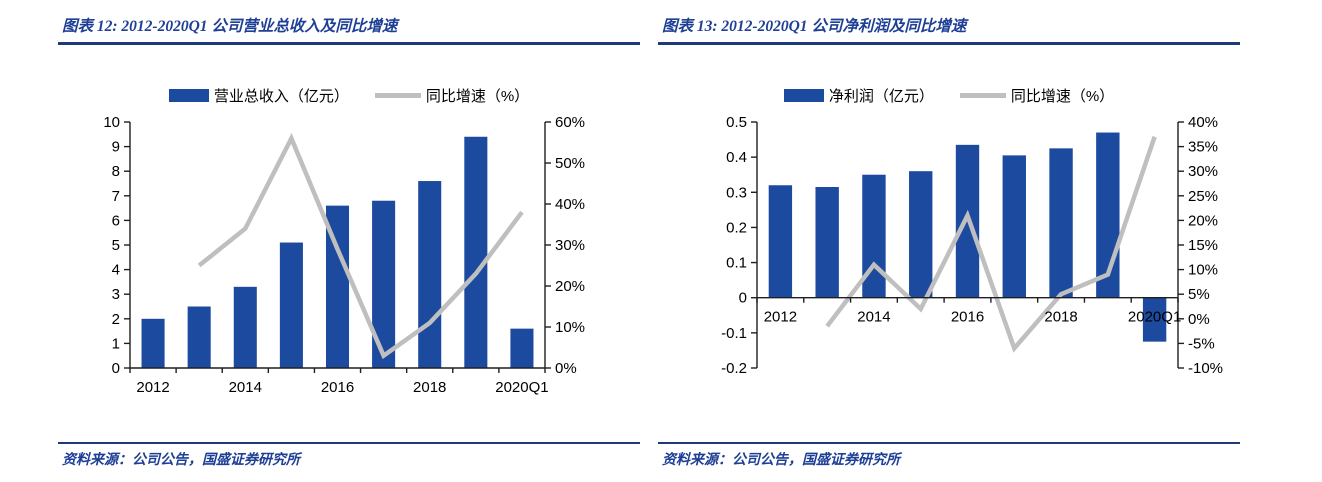 The image size is (1322, 482). What do you see at coordinates (736, 122) in the screenshot?
I see `left-axis-label: 0.5` at bounding box center [736, 122].